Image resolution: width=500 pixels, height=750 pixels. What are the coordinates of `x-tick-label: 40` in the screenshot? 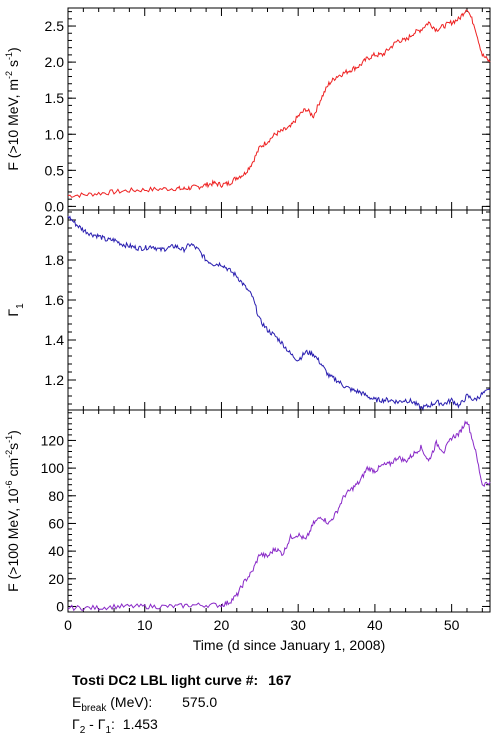 It's located at (375, 625).